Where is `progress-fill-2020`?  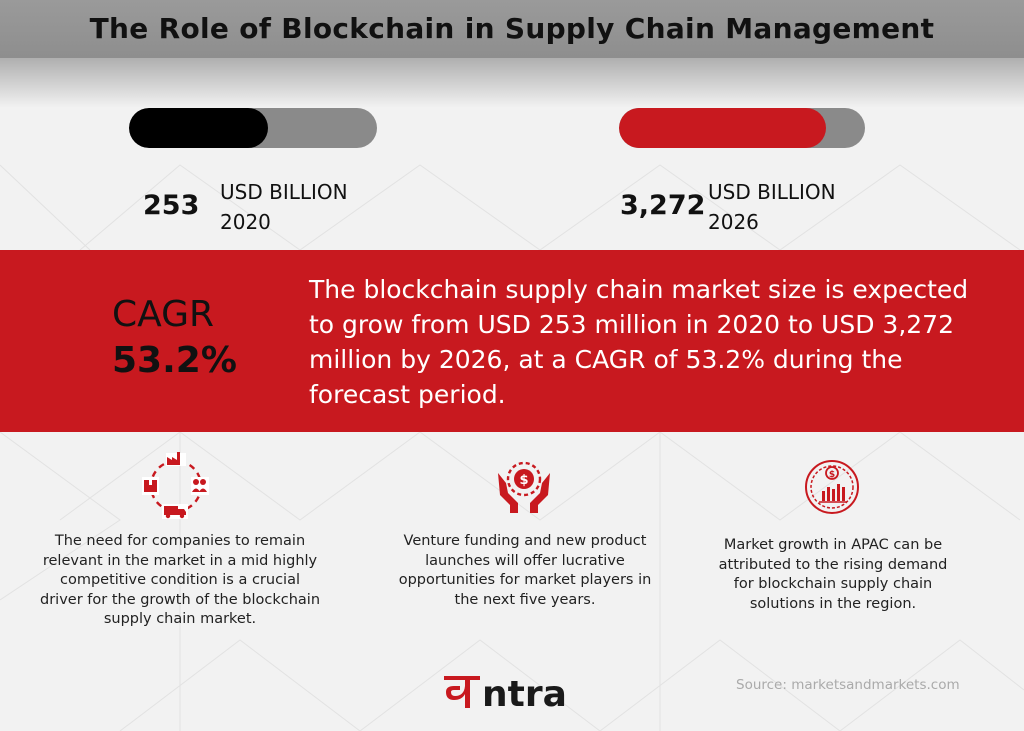 progress-fill-2020 is located at coordinates (198, 128).